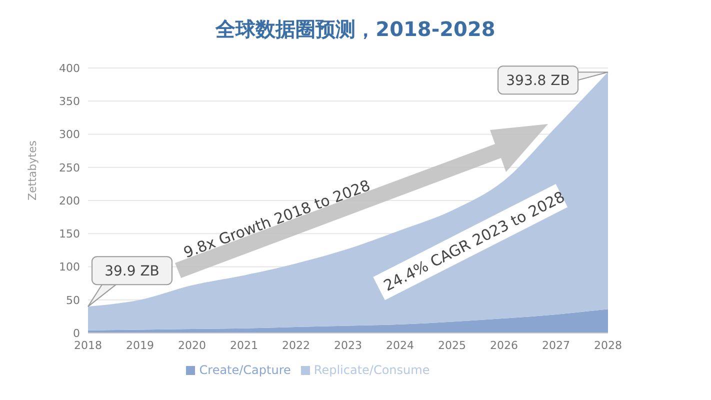 This screenshot has height=400, width=711. What do you see at coordinates (73, 300) in the screenshot?
I see `y-tick-label: 50` at bounding box center [73, 300].